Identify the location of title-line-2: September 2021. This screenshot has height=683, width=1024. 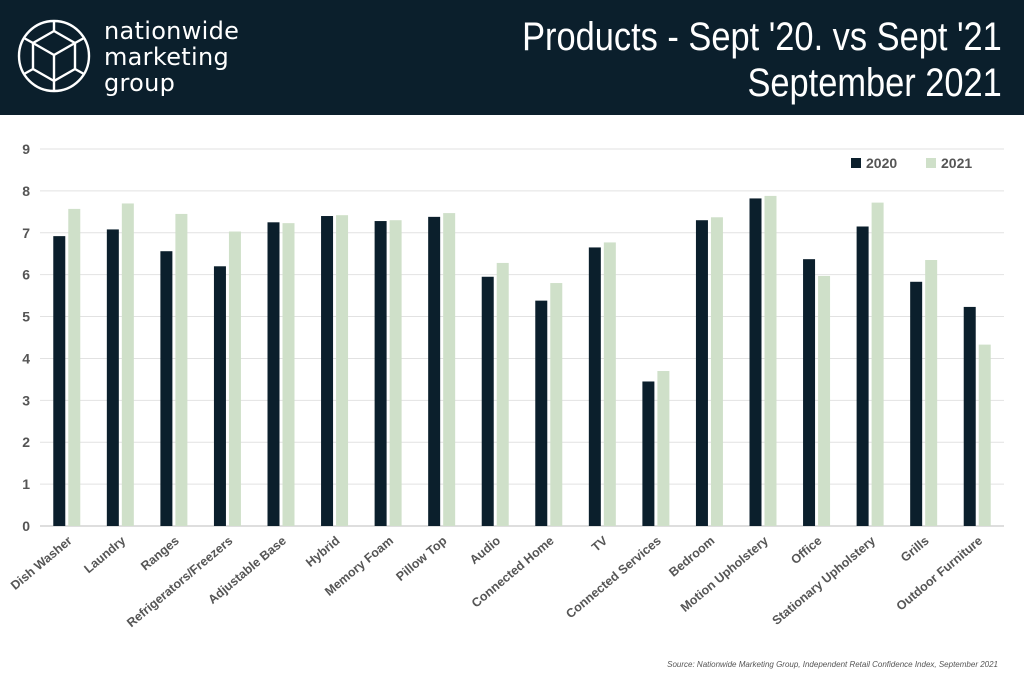
(874, 83).